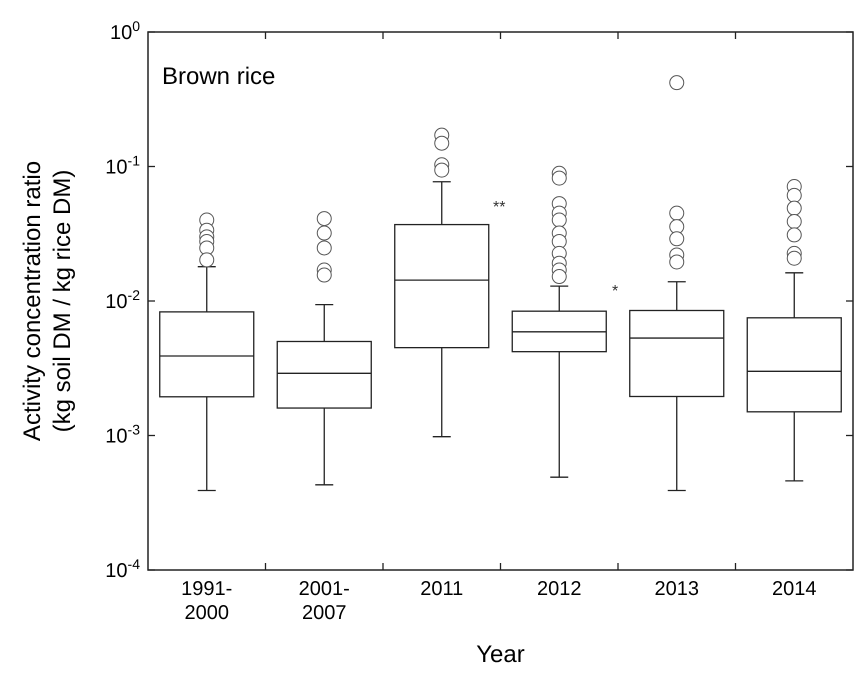  I want to click on y-tick-label: 10$^{-1}$, so click(122, 165).